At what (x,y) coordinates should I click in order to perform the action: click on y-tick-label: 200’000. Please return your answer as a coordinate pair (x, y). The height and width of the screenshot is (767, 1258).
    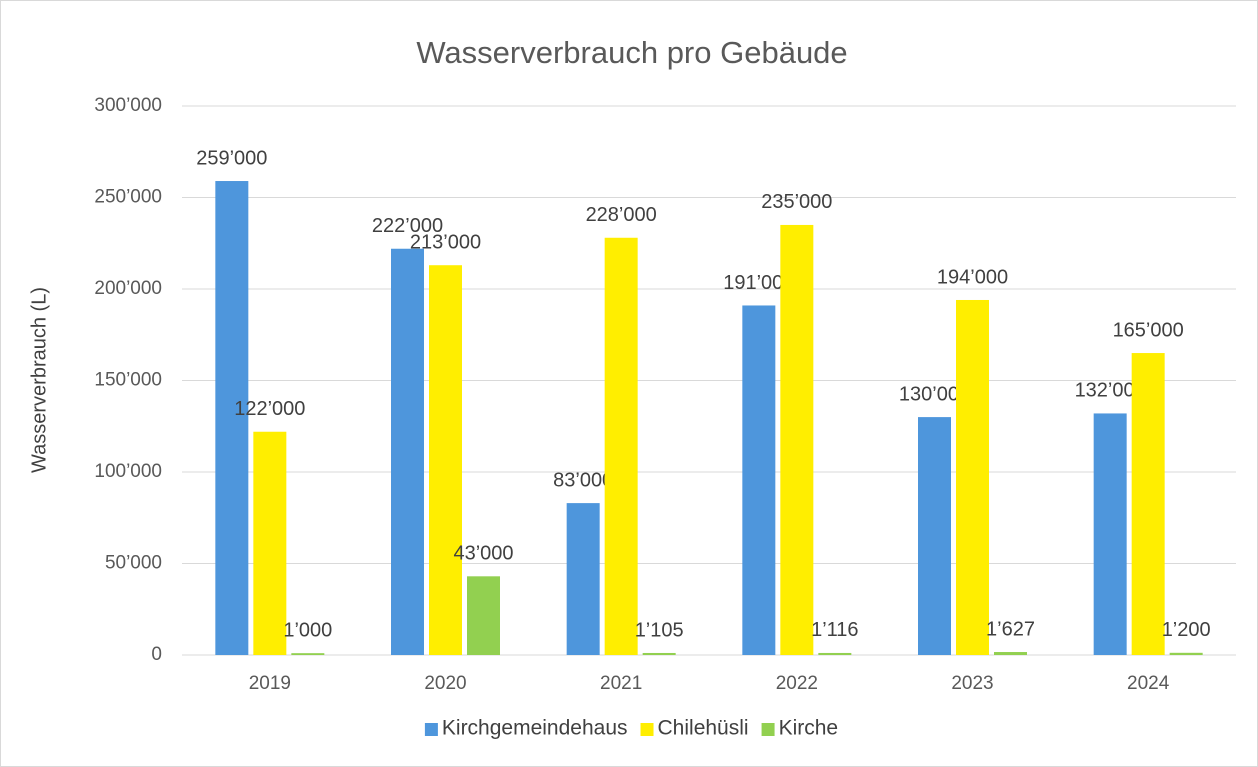
    Looking at the image, I should click on (128, 288).